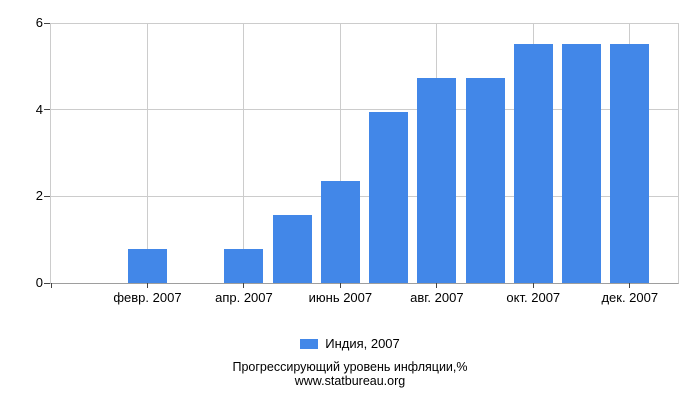 Image resolution: width=700 pixels, height=400 pixels. What do you see at coordinates (437, 297) in the screenshot?
I see `x-axis-label: авг. 2007` at bounding box center [437, 297].